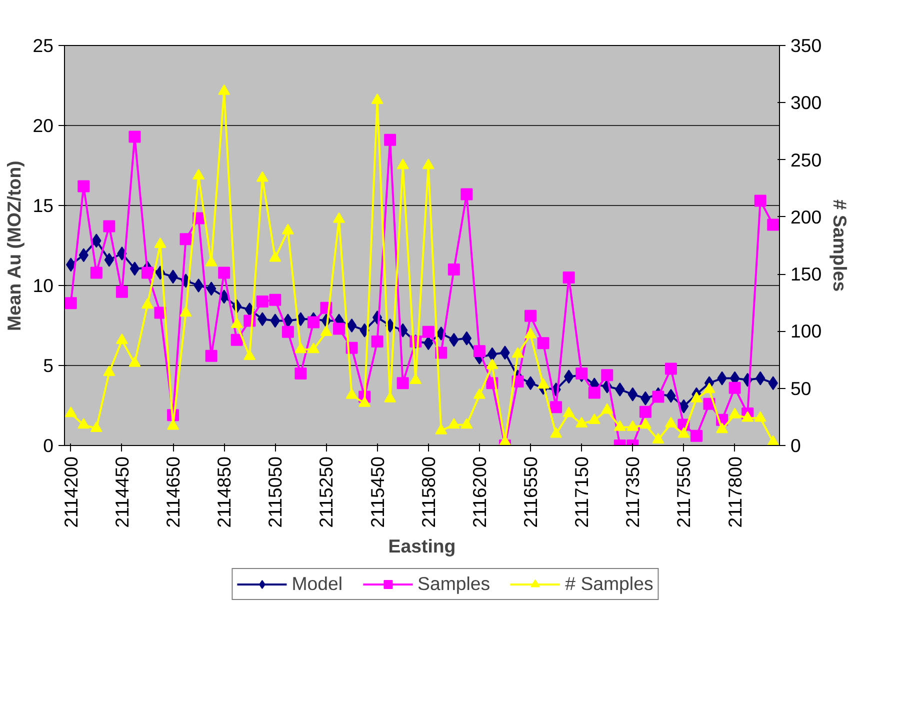 The width and height of the screenshot is (922, 708). What do you see at coordinates (422, 546) in the screenshot?
I see `x-axis-title: Easting` at bounding box center [422, 546].